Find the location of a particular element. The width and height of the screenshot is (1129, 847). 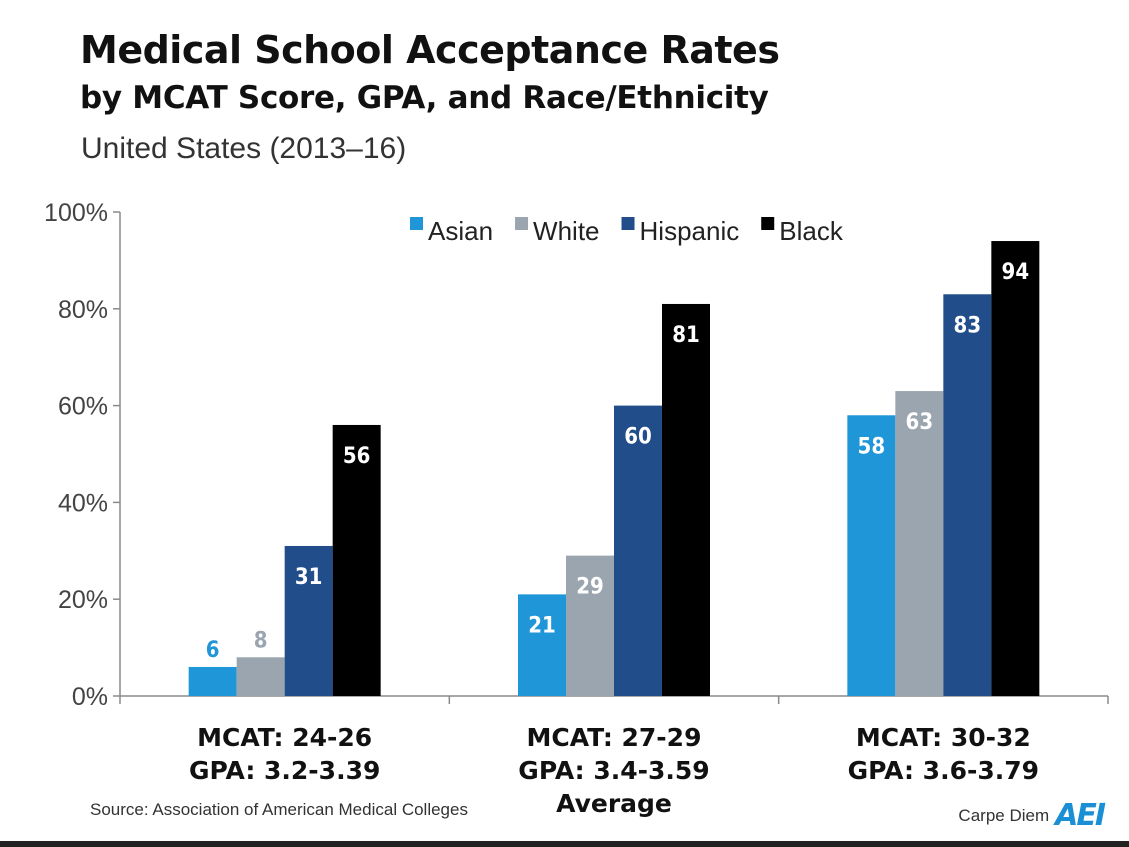

x-category-label: MCAT: 30-32 is located at coordinates (943, 737).